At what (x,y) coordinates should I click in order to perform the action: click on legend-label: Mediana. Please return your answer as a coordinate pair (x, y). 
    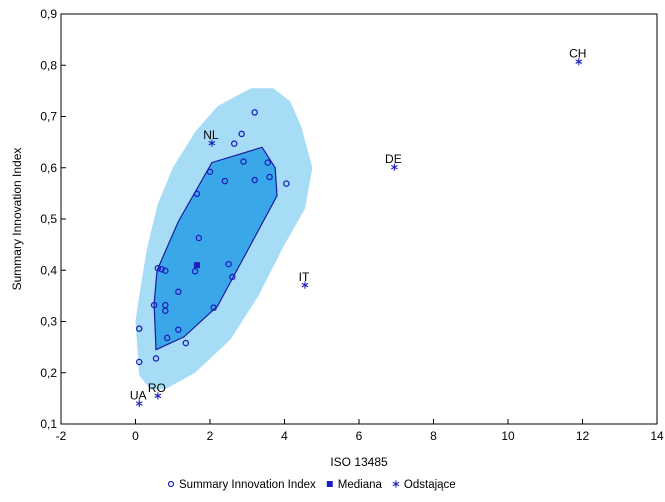
    Looking at the image, I should click on (360, 485).